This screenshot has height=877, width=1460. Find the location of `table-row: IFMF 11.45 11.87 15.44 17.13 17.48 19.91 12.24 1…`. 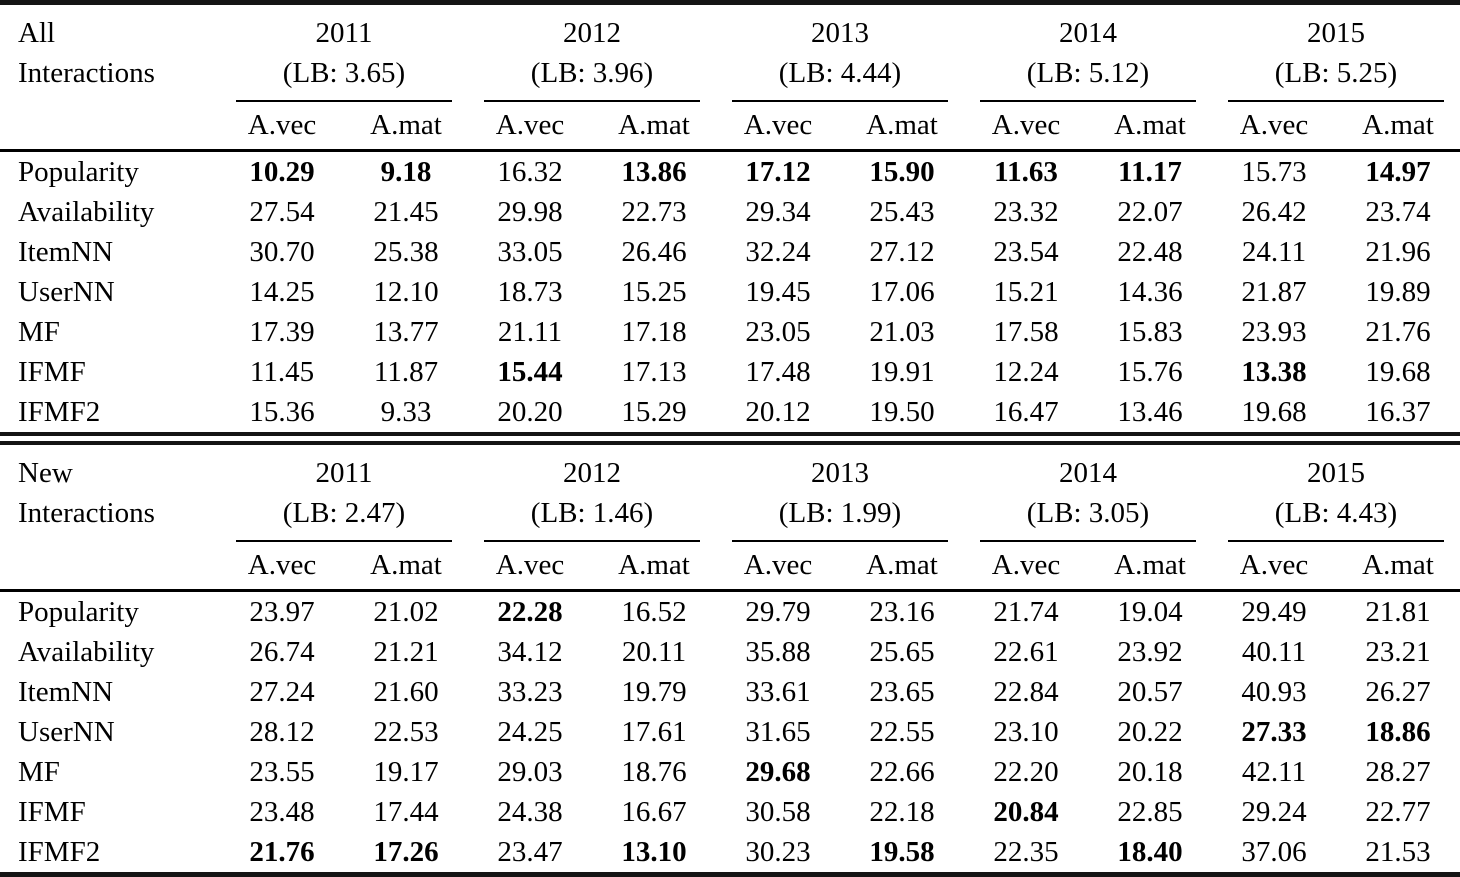

table-row: IFMF 11.45 11.87 15.44 17.13 17.48 19.91 12.24 1… is located at coordinates (730, 372).